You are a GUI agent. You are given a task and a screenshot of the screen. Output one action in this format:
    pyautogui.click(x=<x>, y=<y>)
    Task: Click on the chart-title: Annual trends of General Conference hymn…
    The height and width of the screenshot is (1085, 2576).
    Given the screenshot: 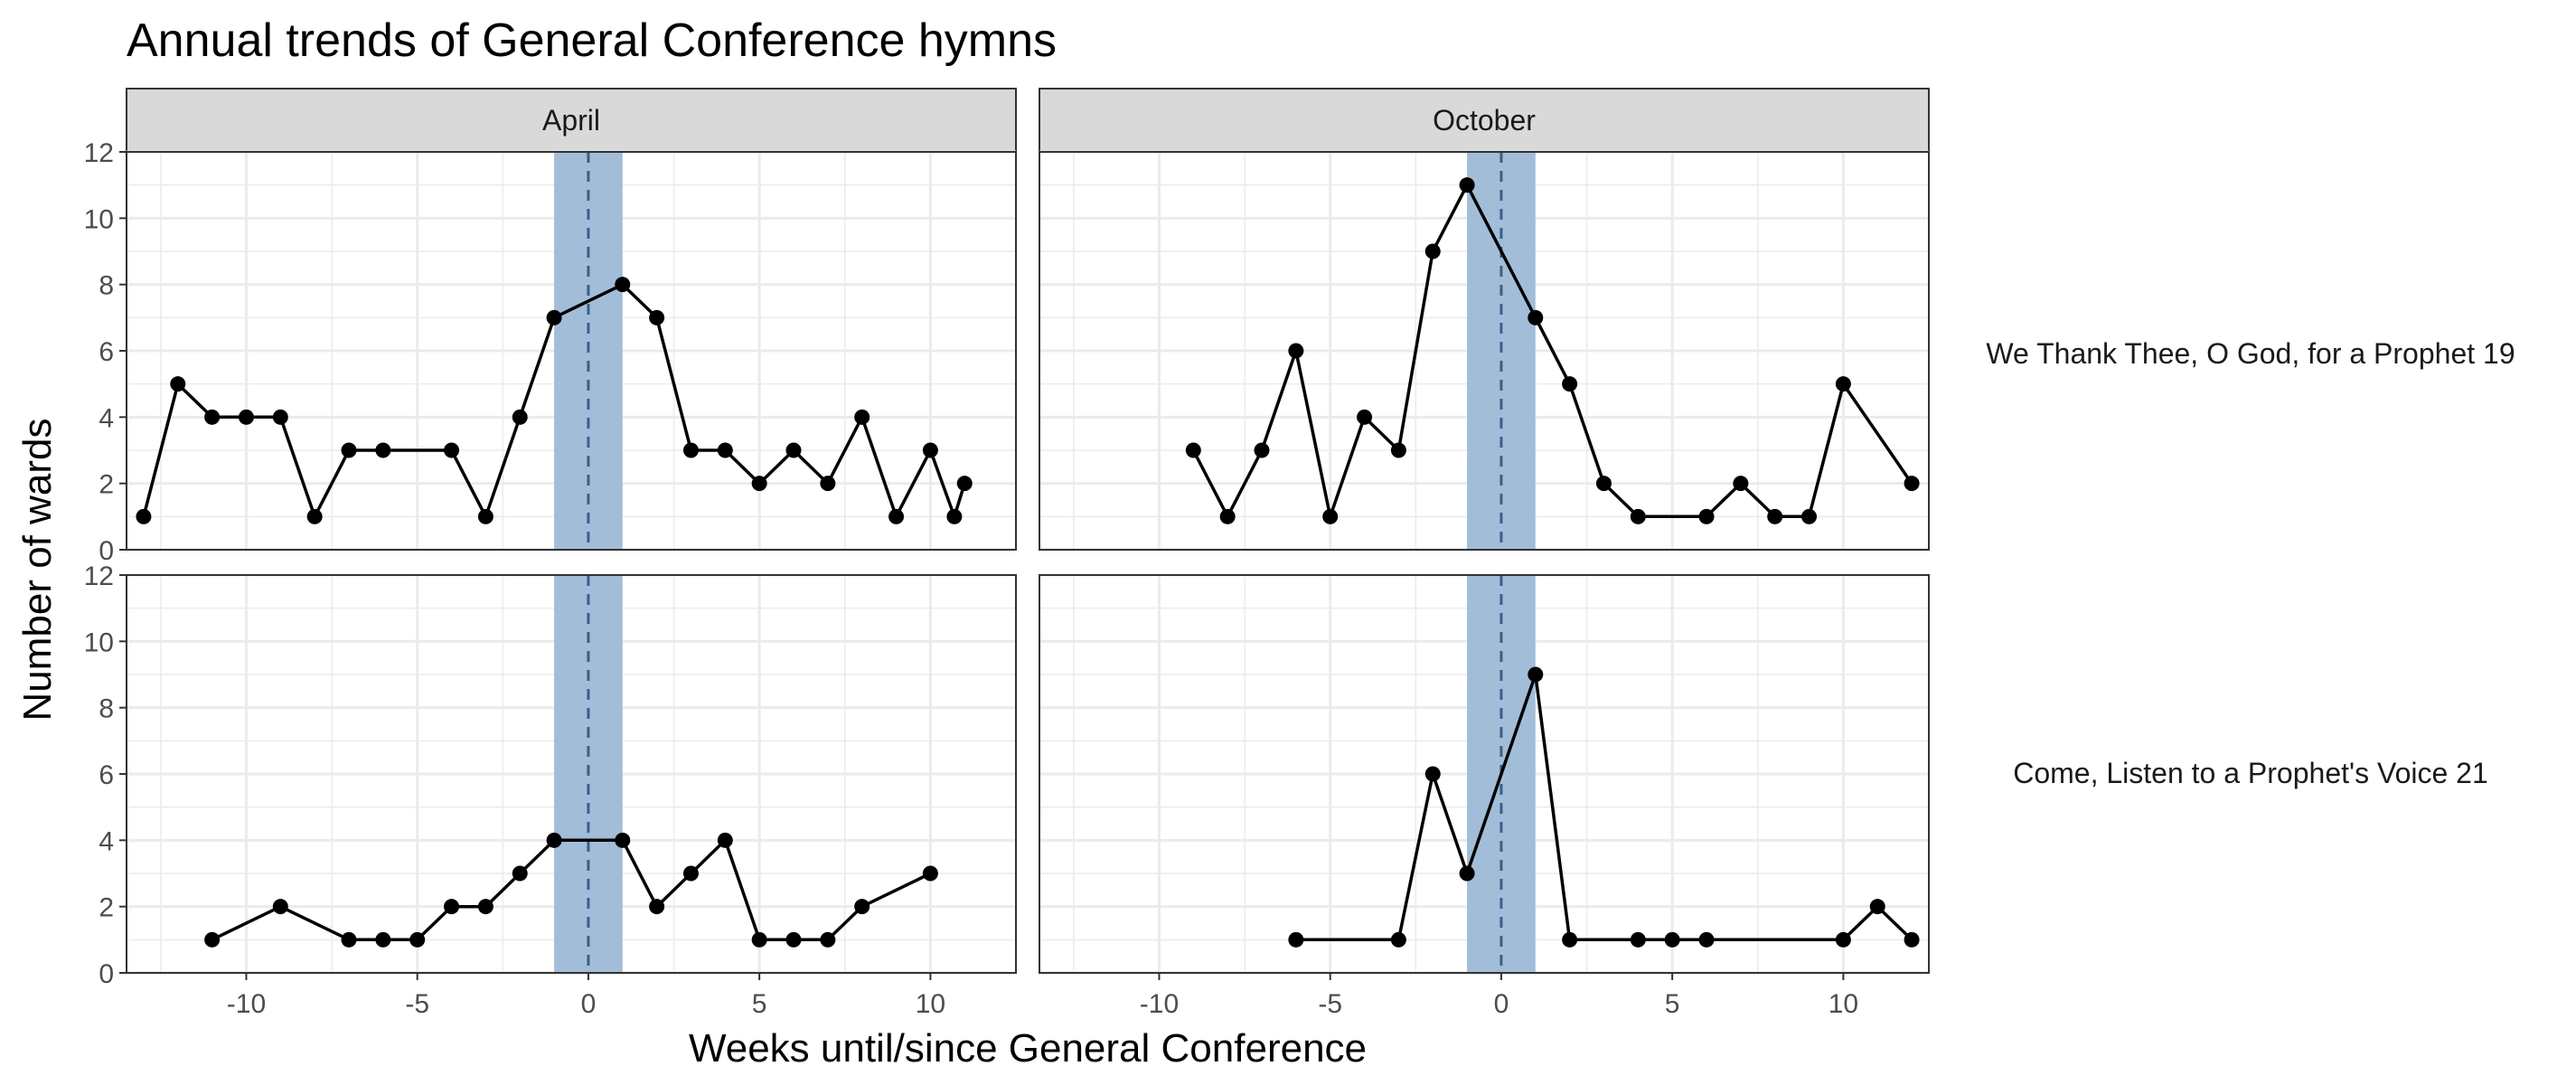 What is the action you would take?
    pyautogui.click(x=592, y=41)
    